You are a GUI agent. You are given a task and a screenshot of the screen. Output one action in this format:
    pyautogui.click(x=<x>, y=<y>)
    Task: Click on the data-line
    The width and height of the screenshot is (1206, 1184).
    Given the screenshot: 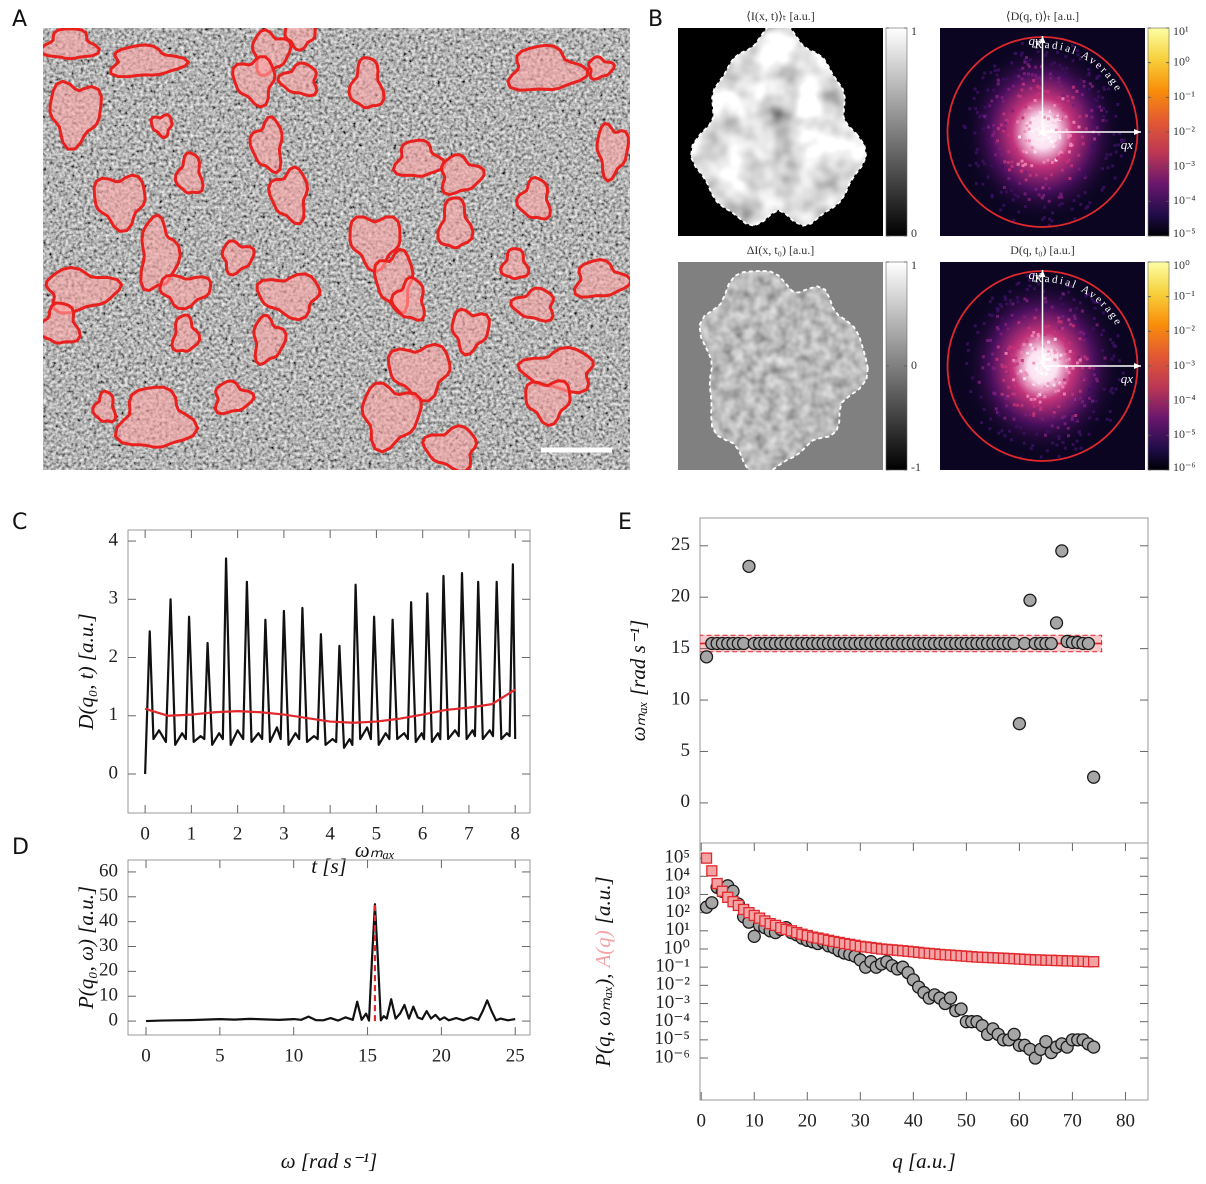 What is the action you would take?
    pyautogui.click(x=330, y=666)
    